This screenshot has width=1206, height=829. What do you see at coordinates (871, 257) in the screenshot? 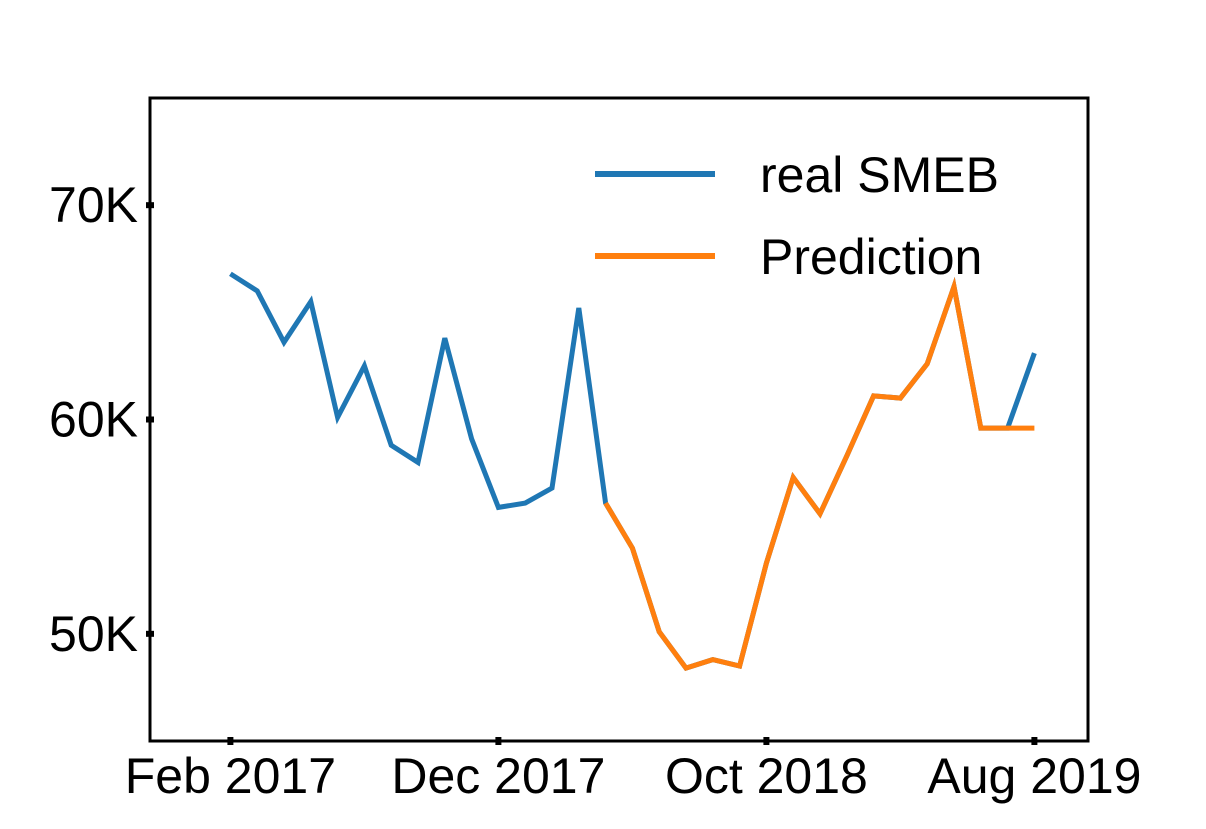
I see `legend-label: Prediction` at bounding box center [871, 257].